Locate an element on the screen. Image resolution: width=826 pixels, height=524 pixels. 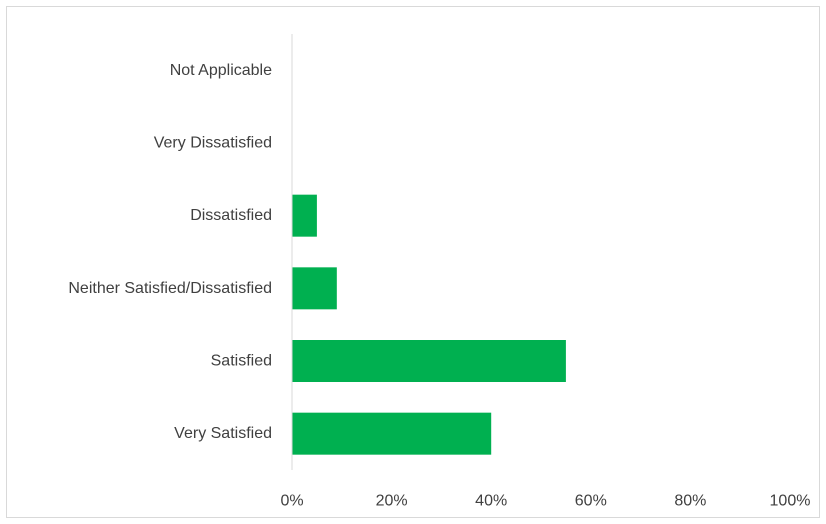
category-label-very-satisfied: Very Satisfied is located at coordinates (223, 433).